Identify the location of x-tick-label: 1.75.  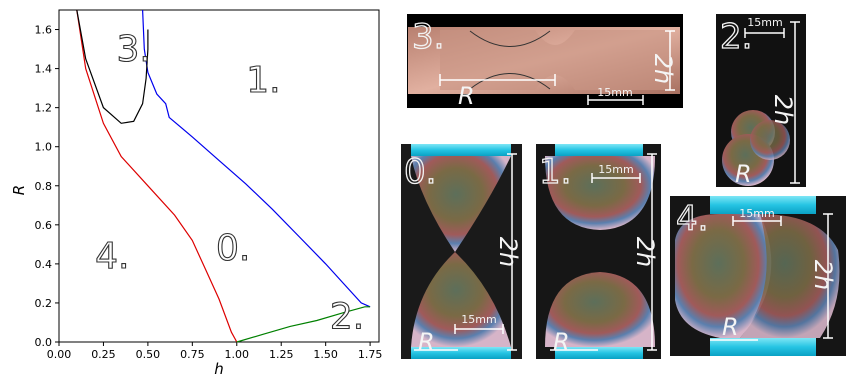
(370, 354).